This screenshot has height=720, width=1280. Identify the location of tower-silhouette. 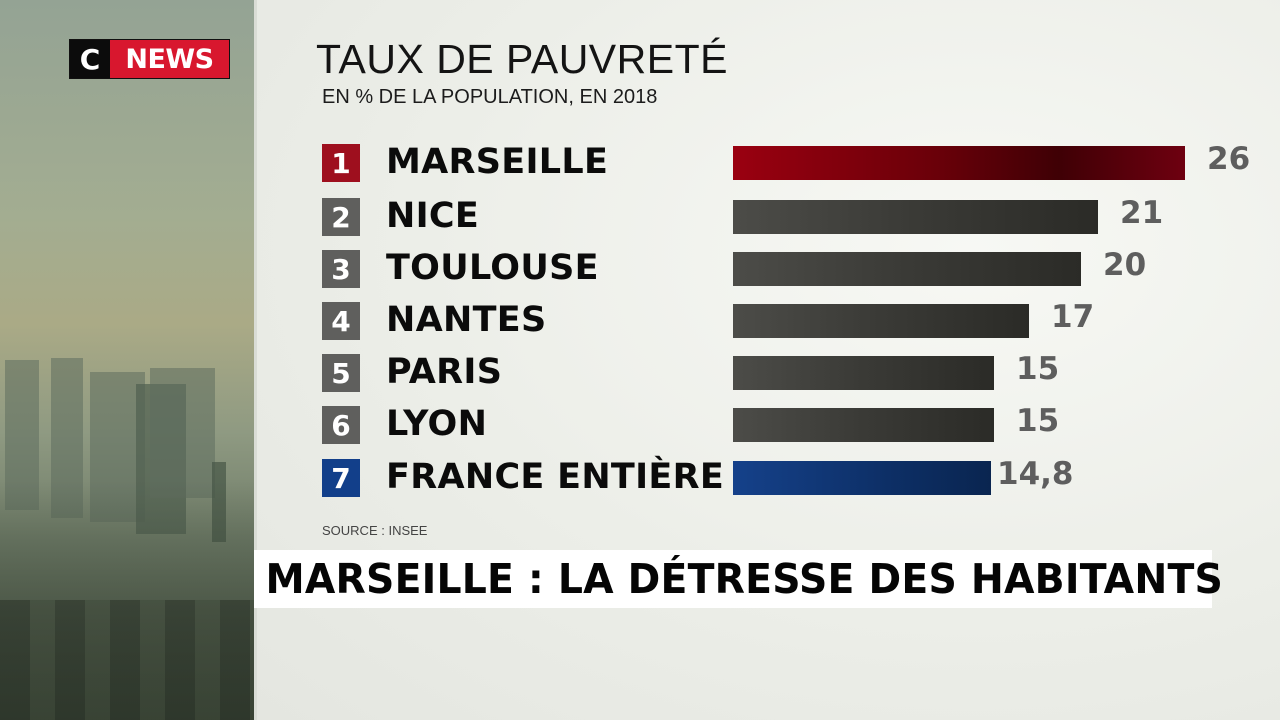
(182, 433).